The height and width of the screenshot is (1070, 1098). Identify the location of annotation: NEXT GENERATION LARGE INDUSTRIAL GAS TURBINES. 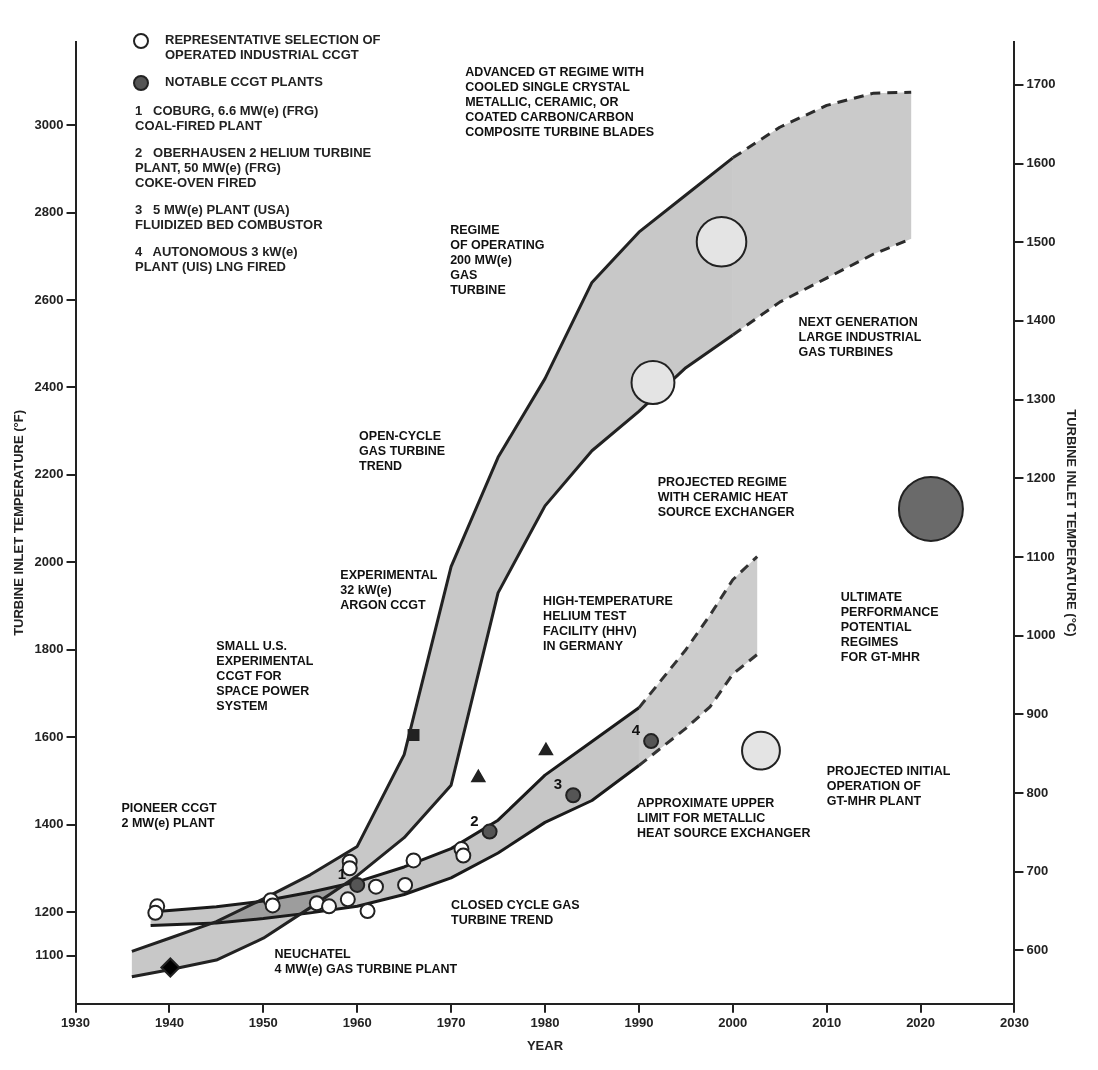
(860, 336).